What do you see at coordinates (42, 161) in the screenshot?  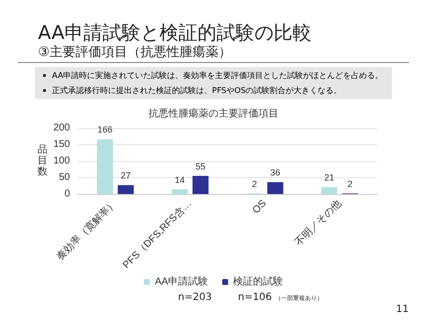 I see `y-axis-title: 品目数` at bounding box center [42, 161].